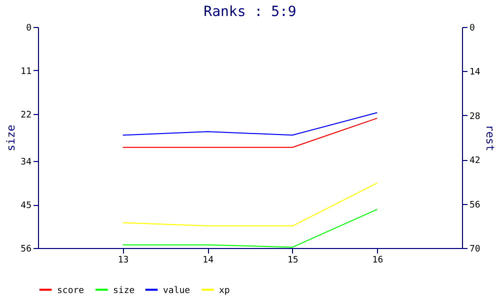  Describe the element at coordinates (29, 29) in the screenshot. I see `y-tick-label: 0` at that location.